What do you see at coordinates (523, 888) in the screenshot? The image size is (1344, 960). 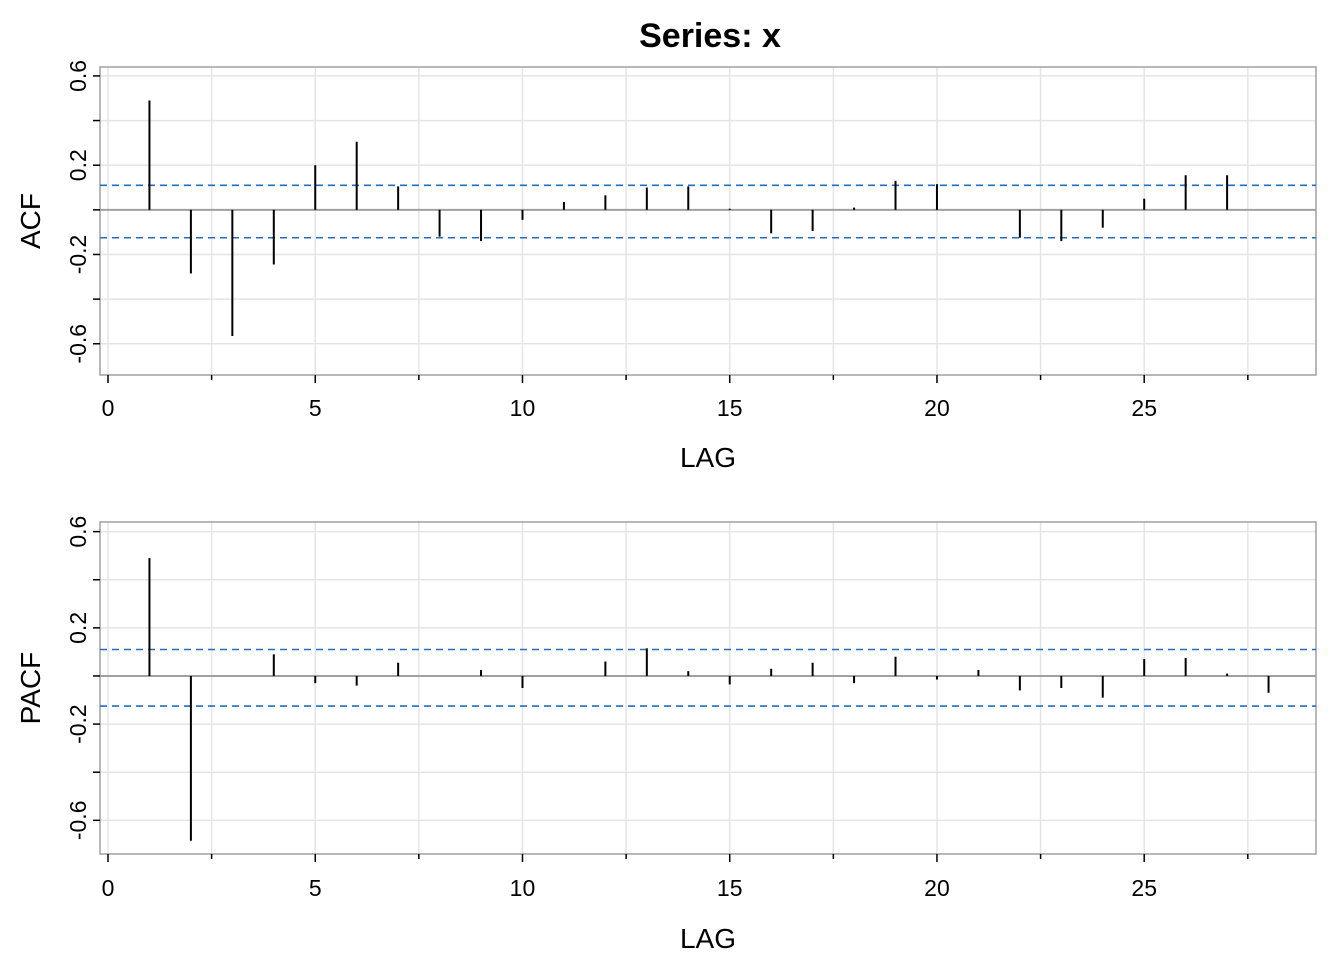 I see `pacf-x-tick-label: 10` at bounding box center [523, 888].